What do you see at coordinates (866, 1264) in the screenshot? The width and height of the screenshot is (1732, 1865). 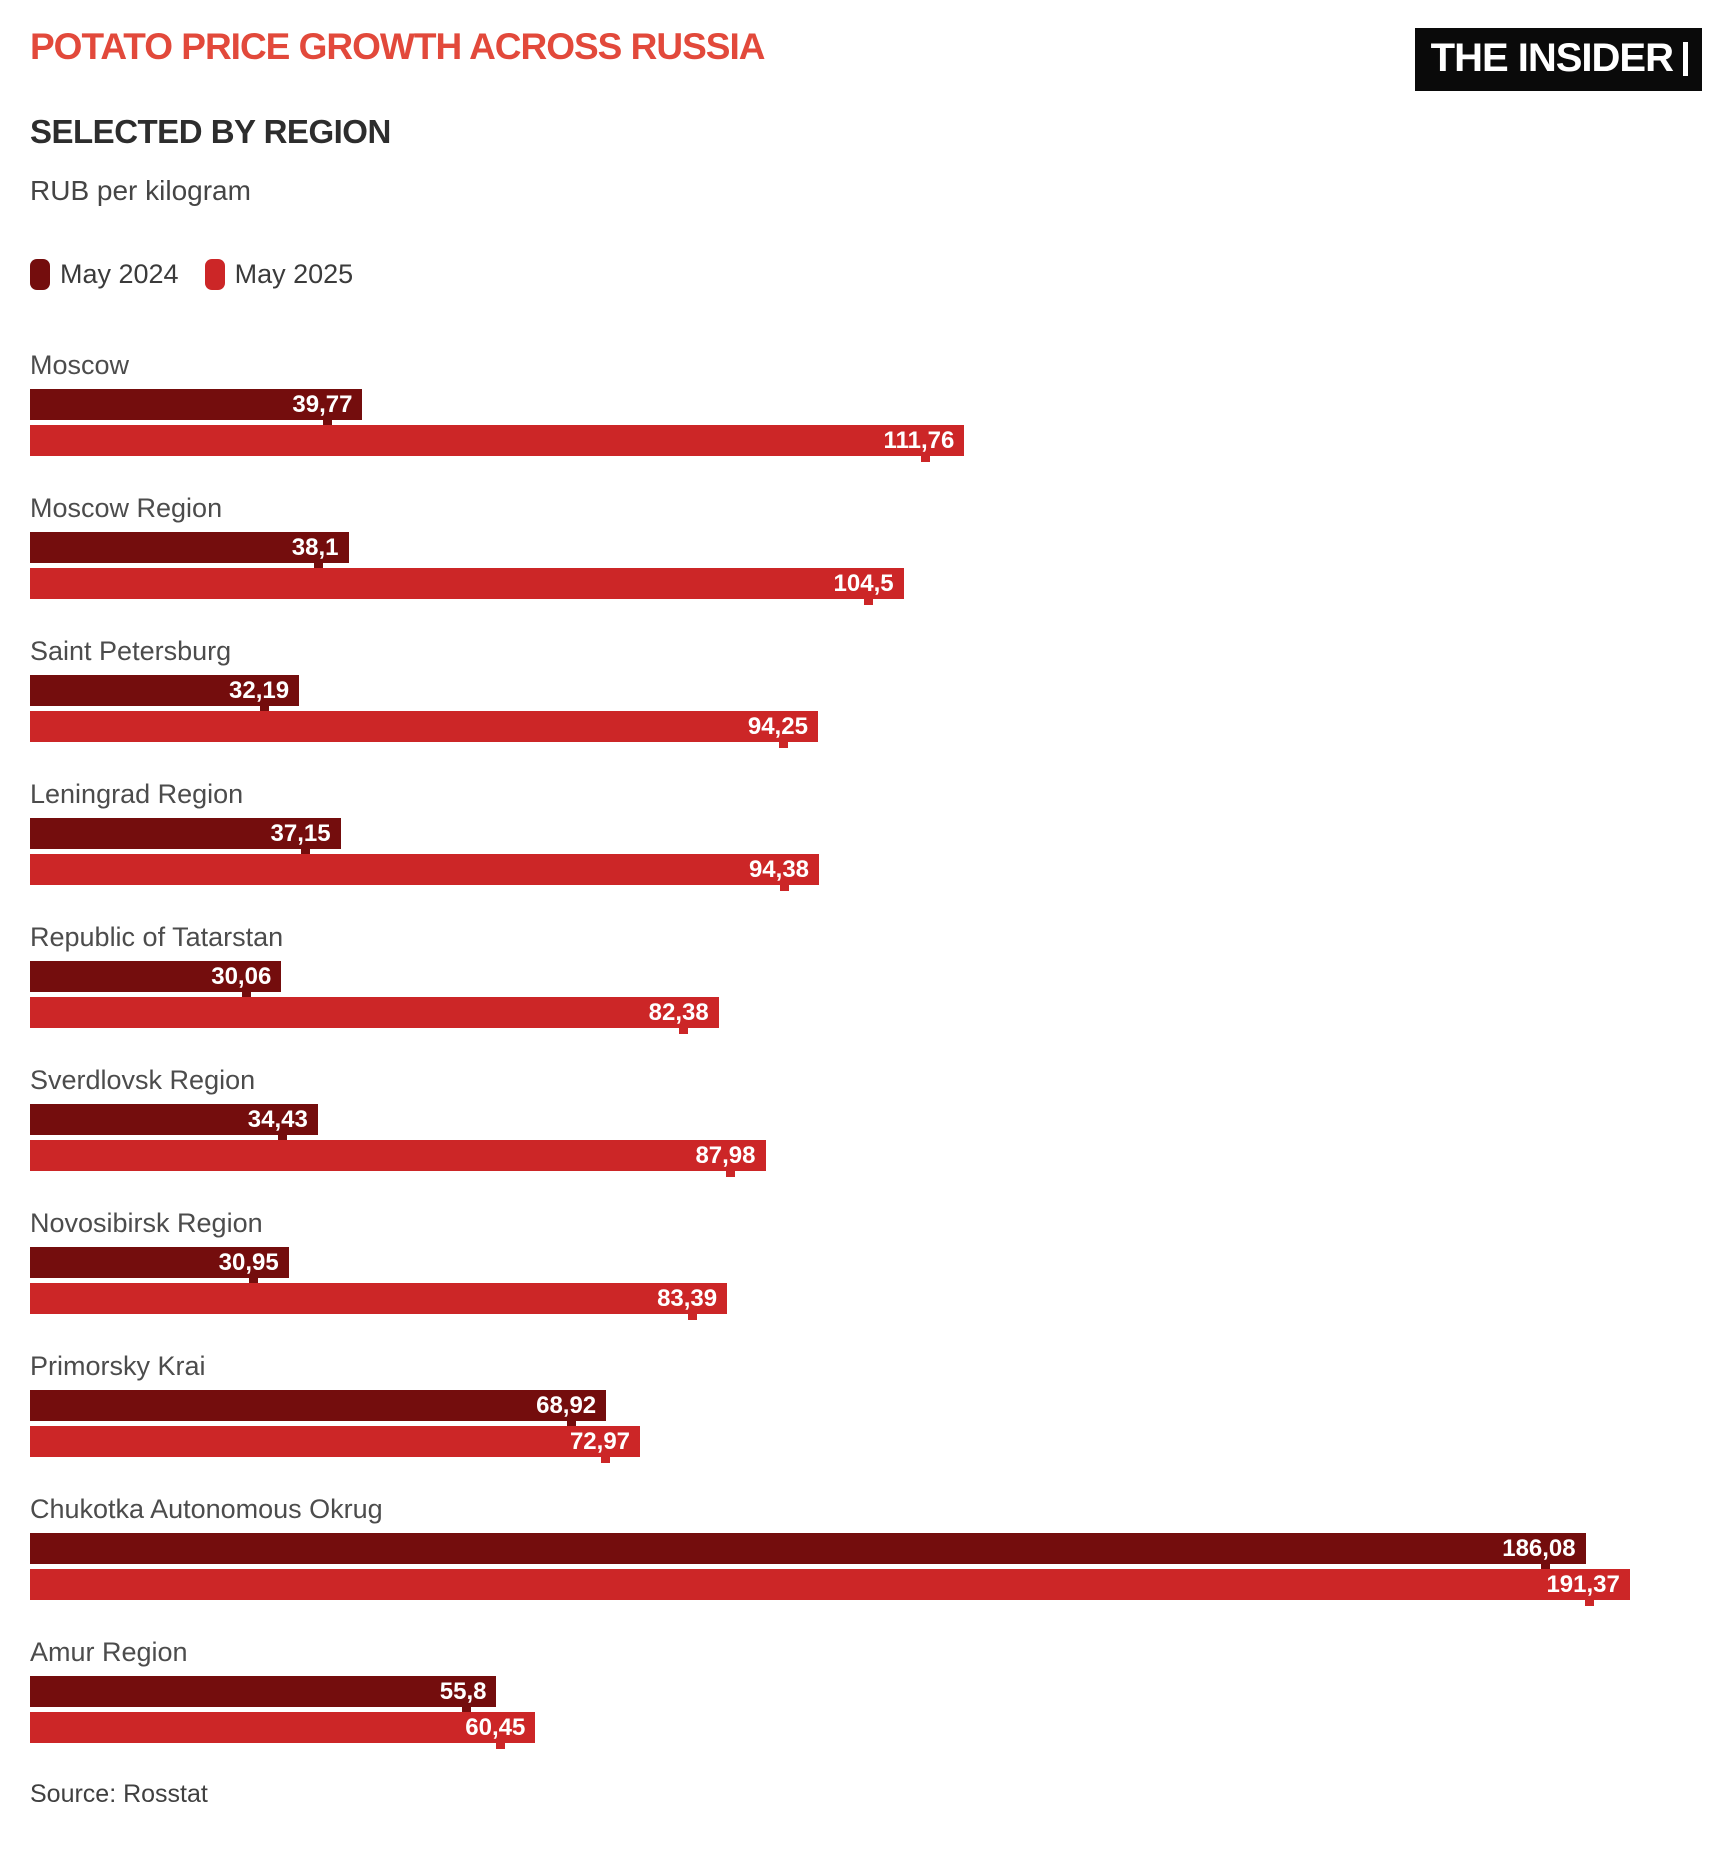 I see `region-row: Novosibirsk Region 30,95 83,39` at bounding box center [866, 1264].